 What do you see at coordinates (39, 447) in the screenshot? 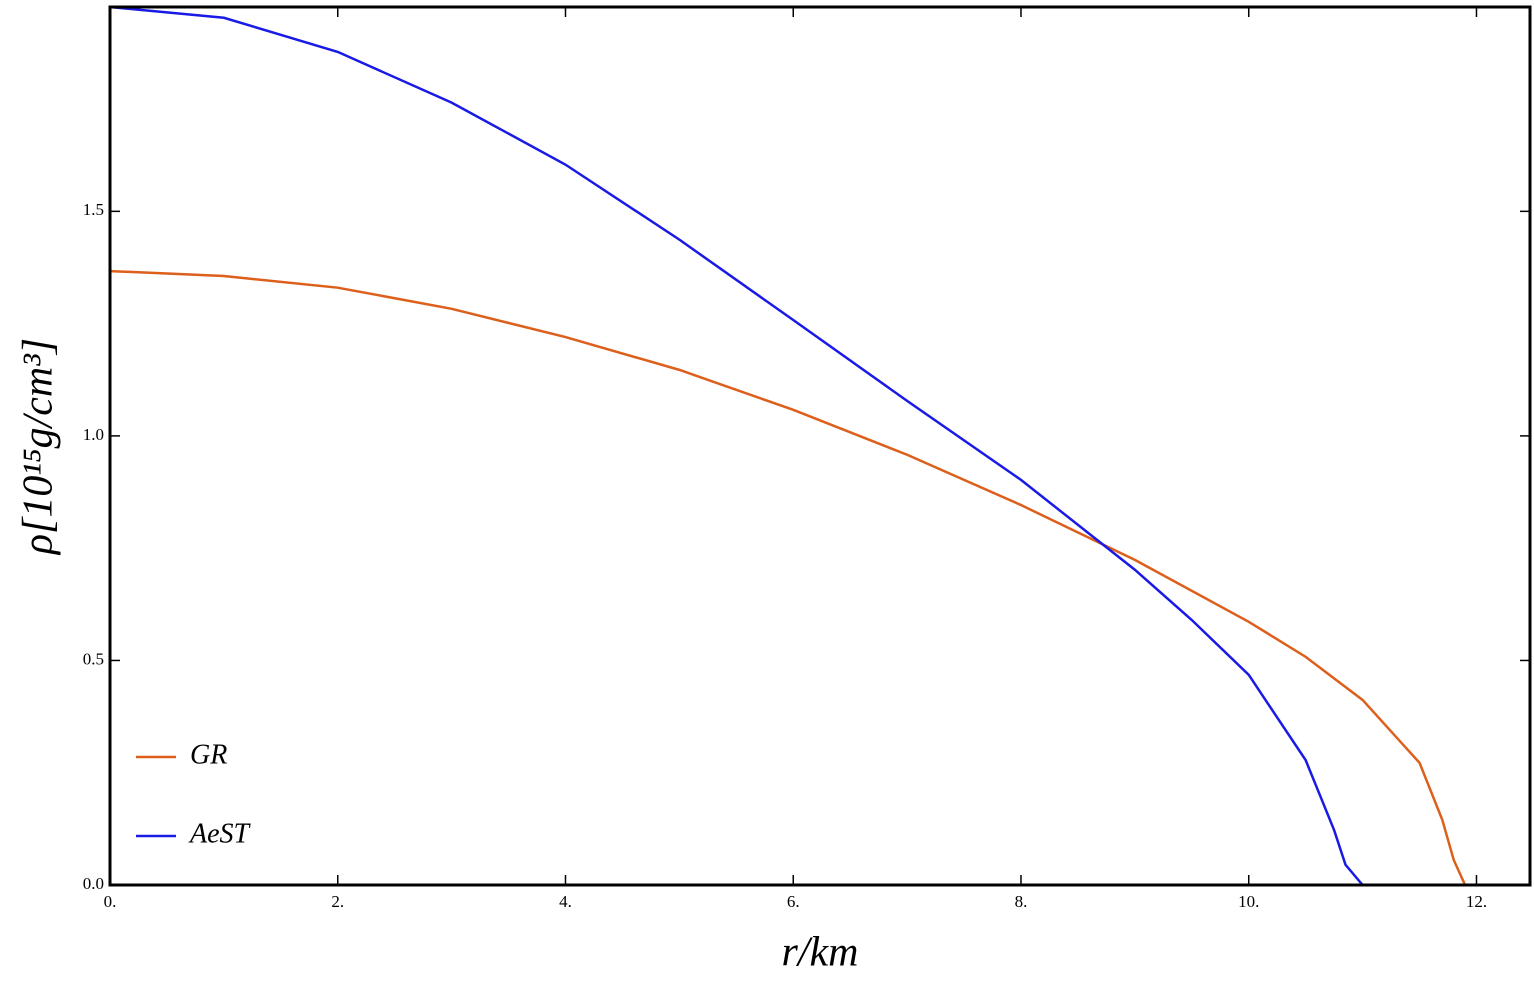
I see `y-axis-label: ρ[10¹⁵g/cm³]` at bounding box center [39, 447].